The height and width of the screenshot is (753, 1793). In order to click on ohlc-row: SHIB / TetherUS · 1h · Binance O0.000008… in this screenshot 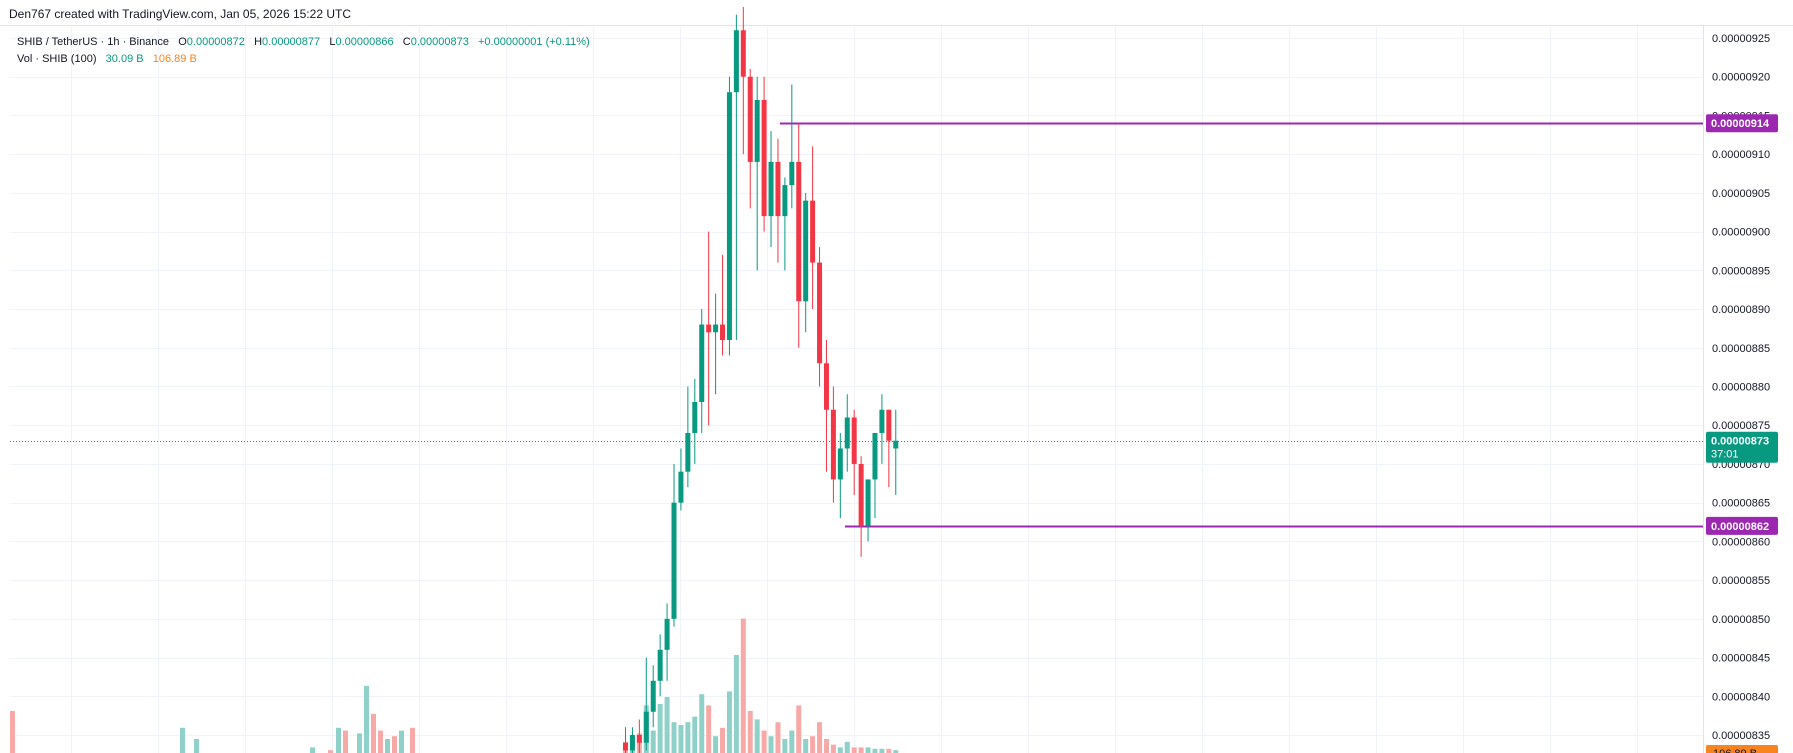, I will do `click(303, 42)`.